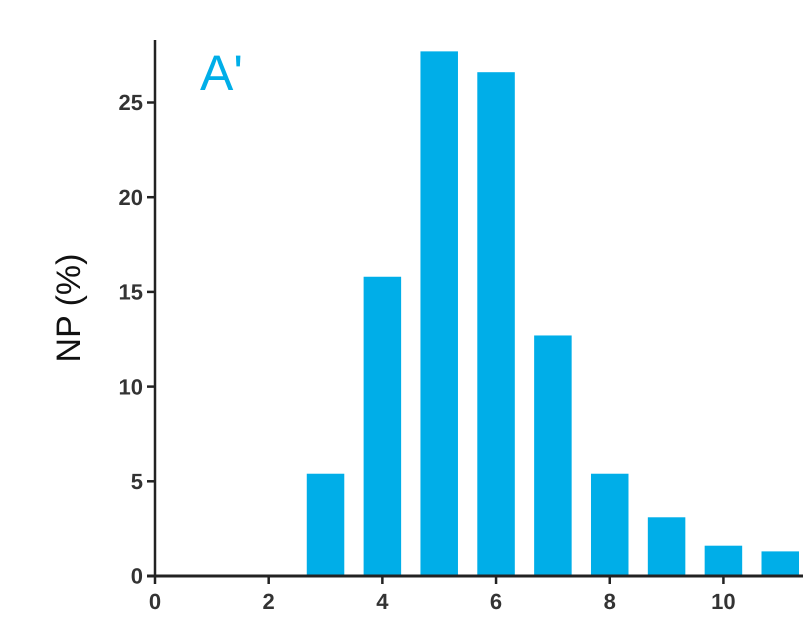 This screenshot has height=633, width=803. What do you see at coordinates (268, 601) in the screenshot?
I see `x-tick-label: 2` at bounding box center [268, 601].